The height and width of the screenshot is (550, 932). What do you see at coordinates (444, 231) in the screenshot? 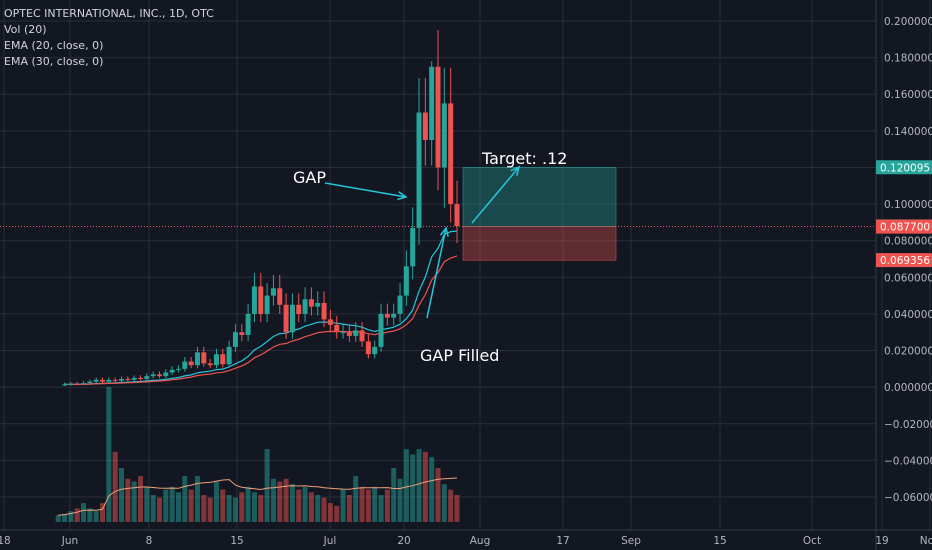
I see `gap-filled-arrow-head` at bounding box center [444, 231].